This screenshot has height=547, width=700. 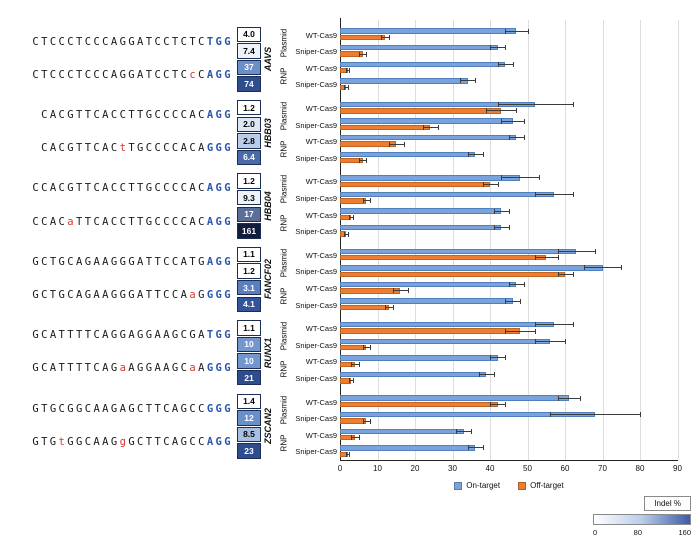 What do you see at coordinates (50, 221) in the screenshot?
I see `sequence-segment-base: CCAC` at bounding box center [50, 221].